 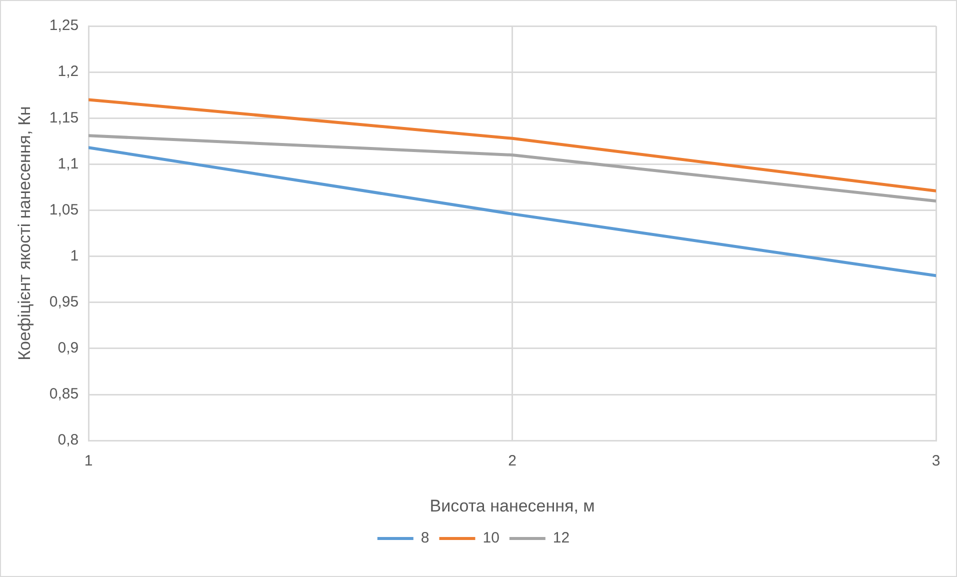 What do you see at coordinates (68, 163) in the screenshot?
I see `y-tick-label: 1,1` at bounding box center [68, 163].